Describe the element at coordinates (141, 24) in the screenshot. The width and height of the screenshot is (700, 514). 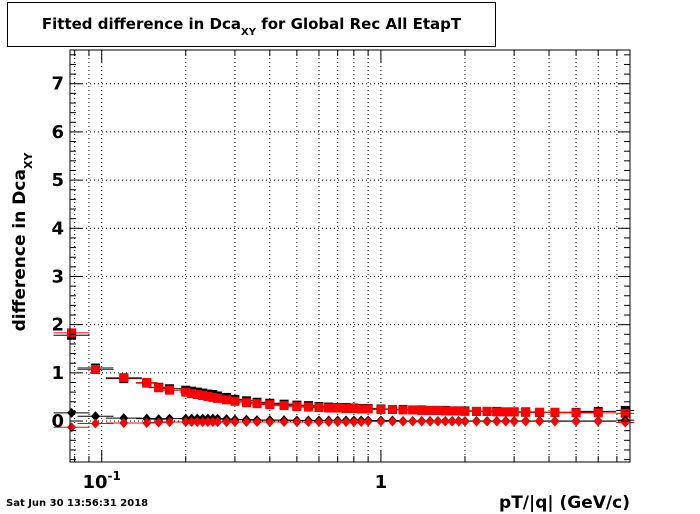
I see `chart-title-main: Fitted difference in Dca` at that location.